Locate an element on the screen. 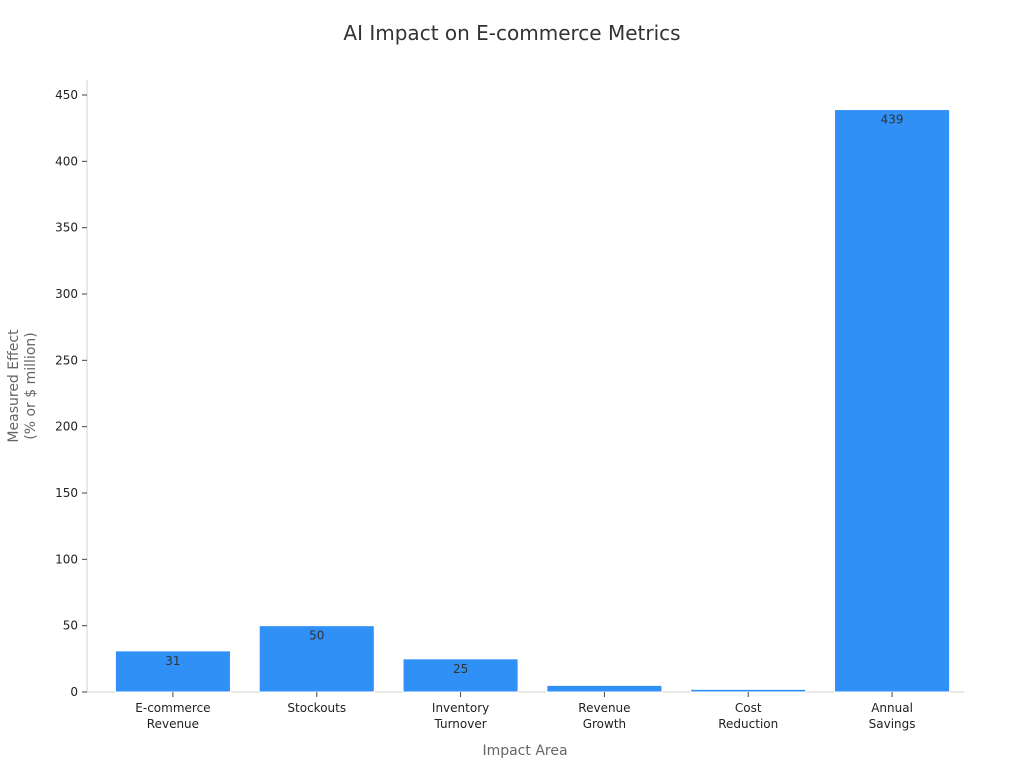  x-tick-label: E-commerce Revenue is located at coordinates (172, 716).